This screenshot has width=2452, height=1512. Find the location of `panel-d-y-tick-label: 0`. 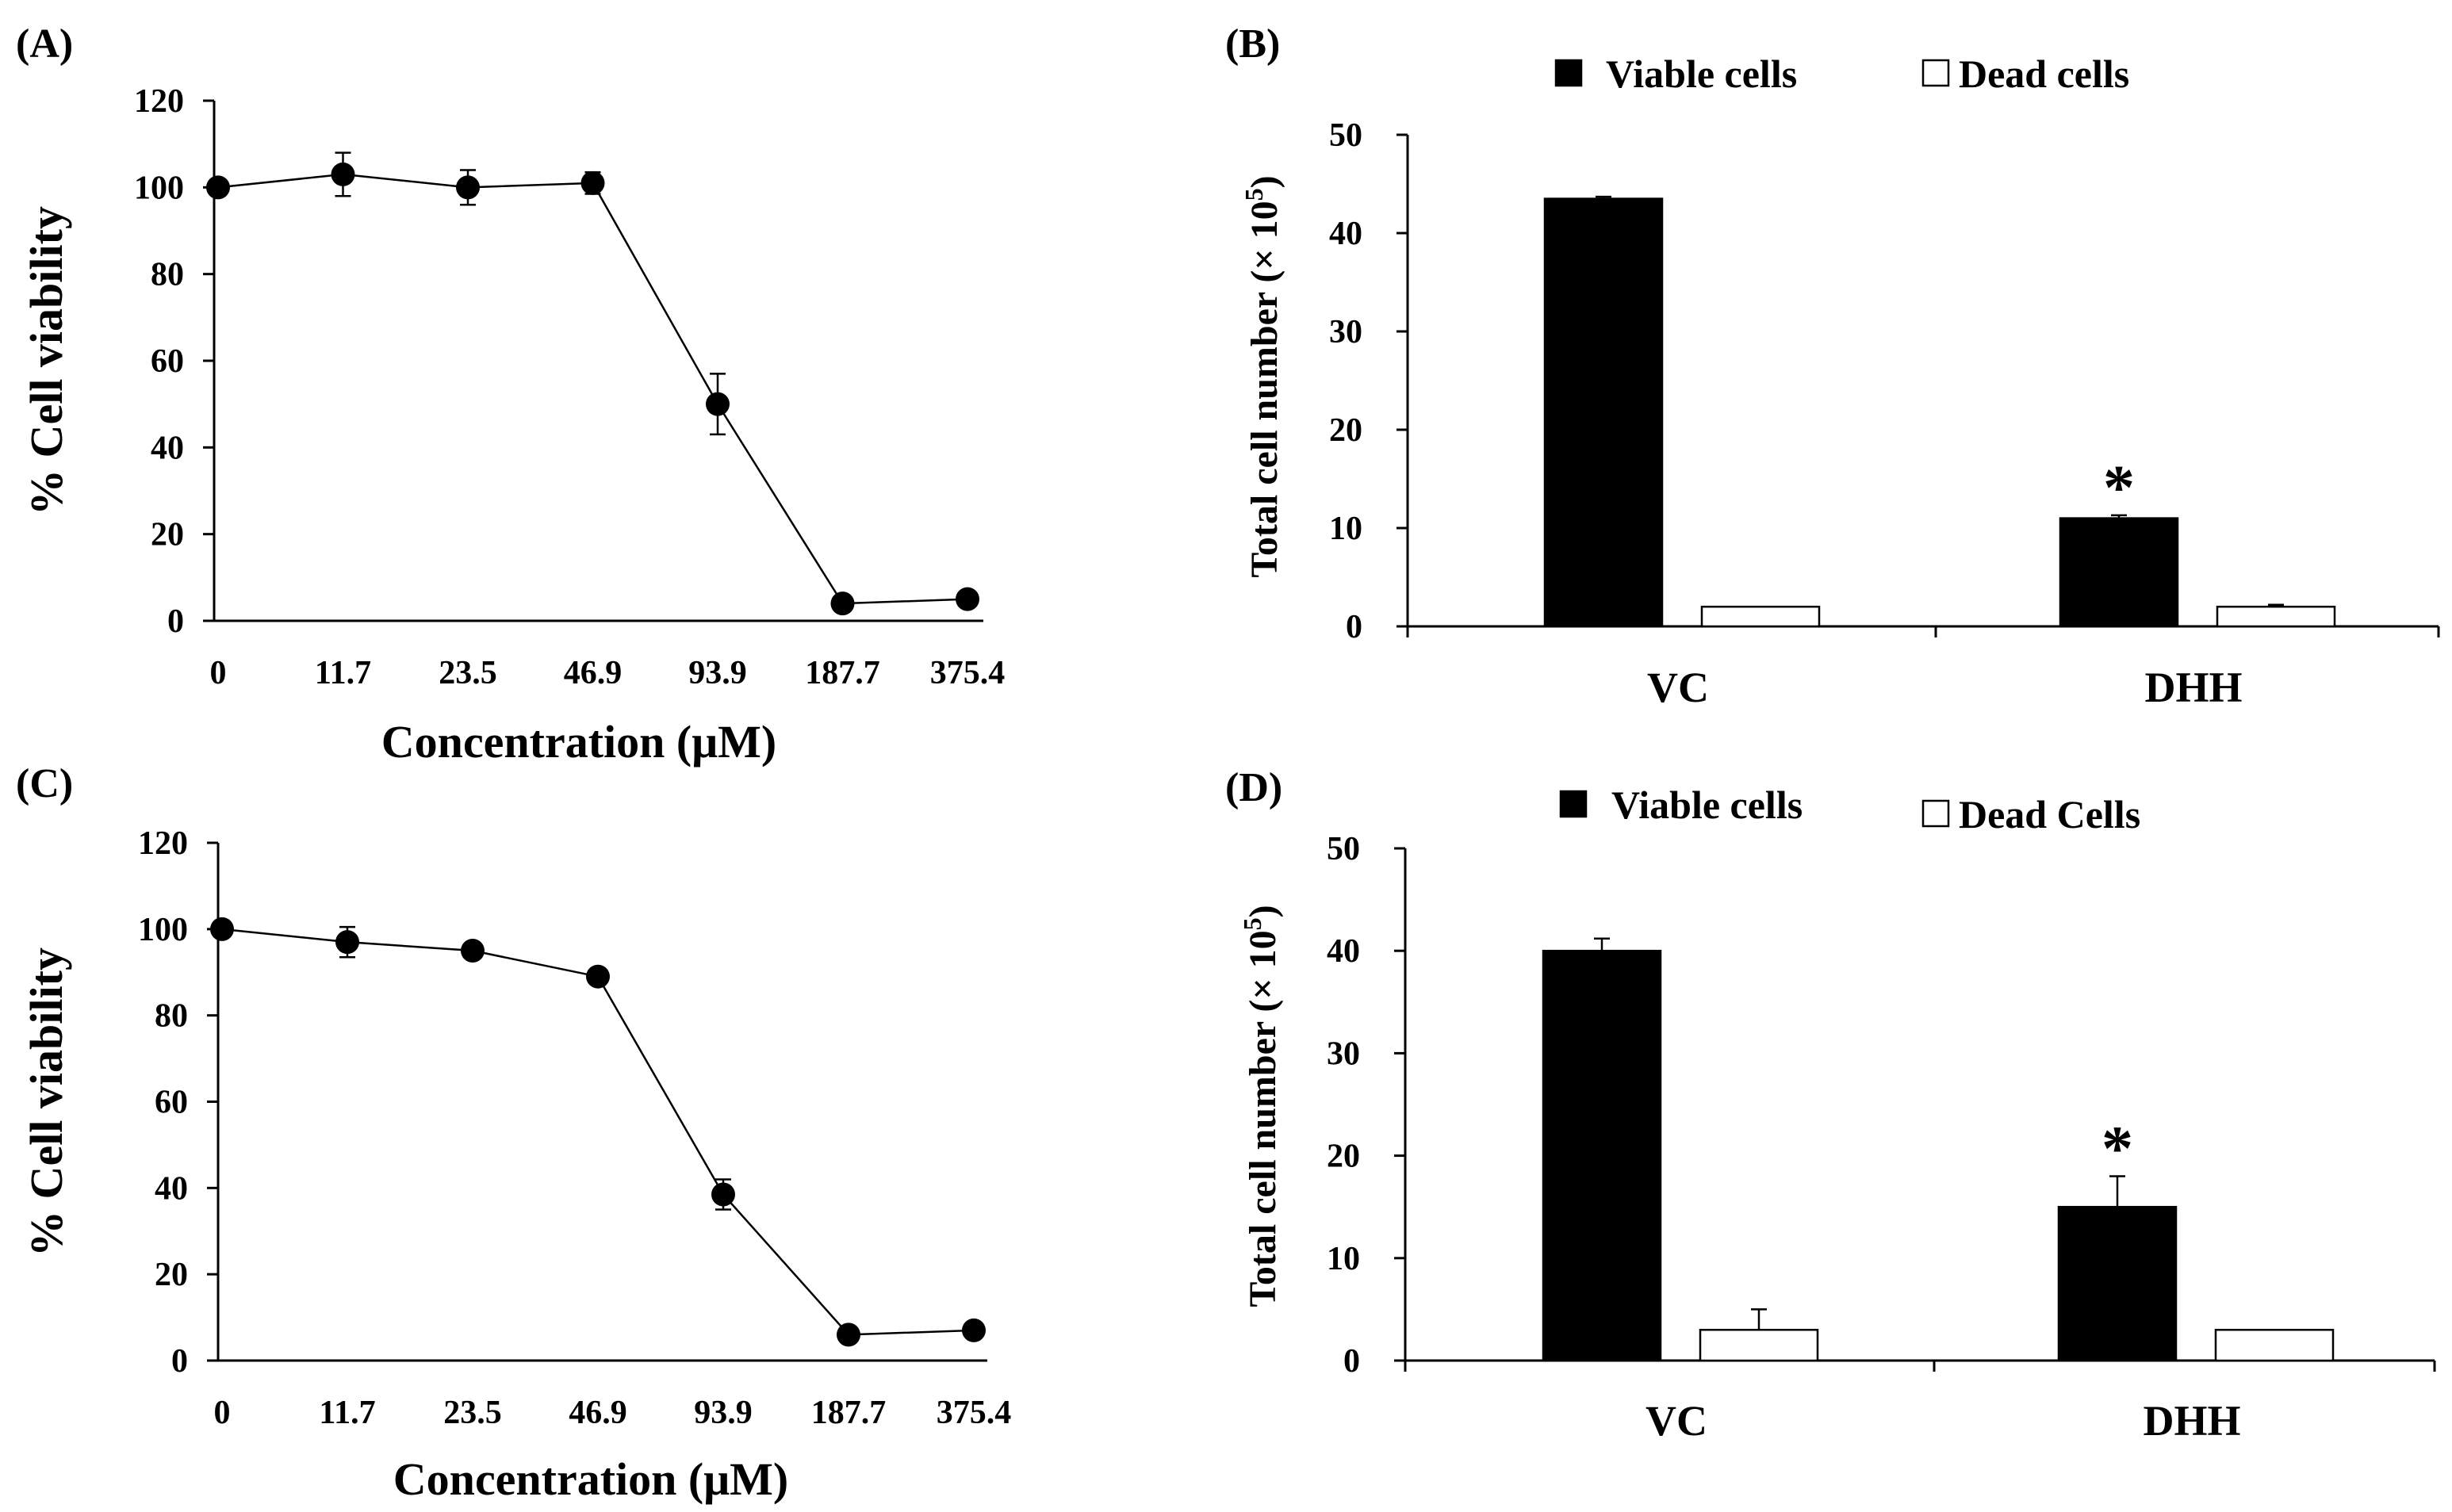

panel-d-y-tick-label: 0 is located at coordinates (1352, 1361).